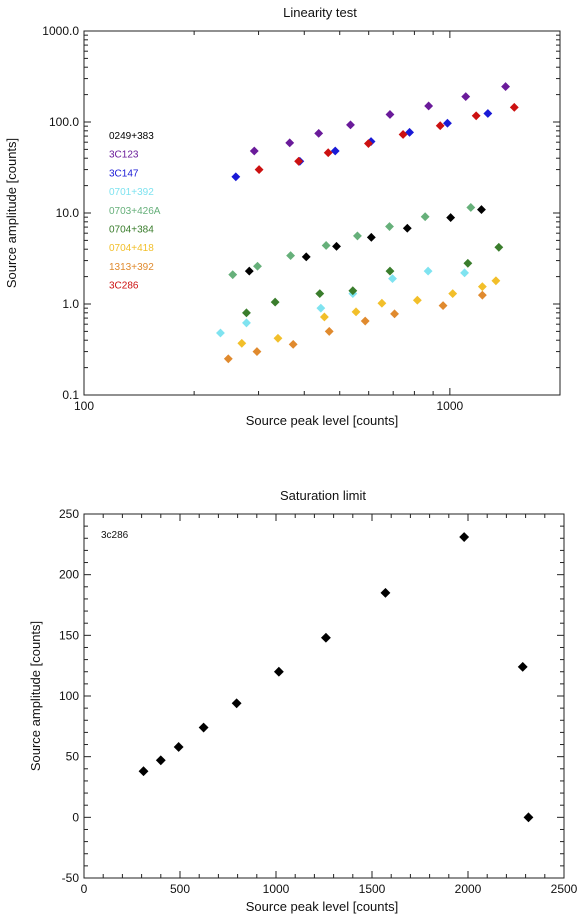 This screenshot has width=579, height=915. Describe the element at coordinates (69, 575) in the screenshot. I see `chart2-ytick-label: 200` at that location.